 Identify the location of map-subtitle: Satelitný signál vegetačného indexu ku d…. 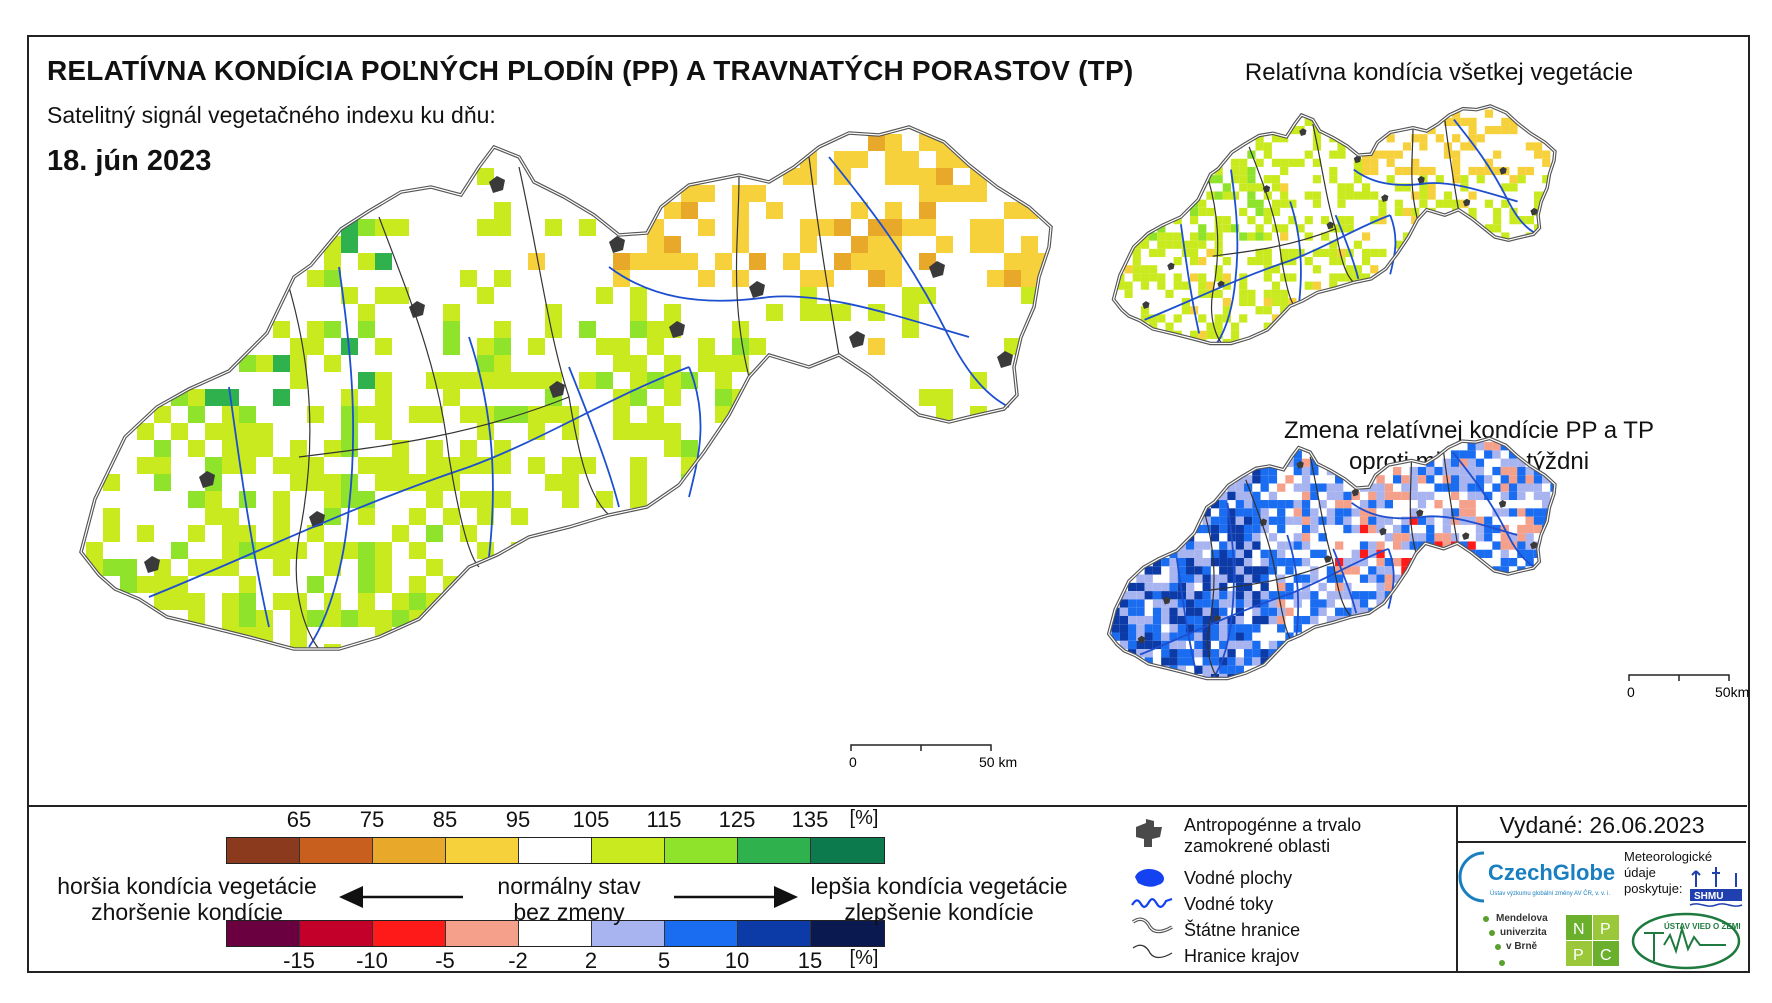
(271, 115).